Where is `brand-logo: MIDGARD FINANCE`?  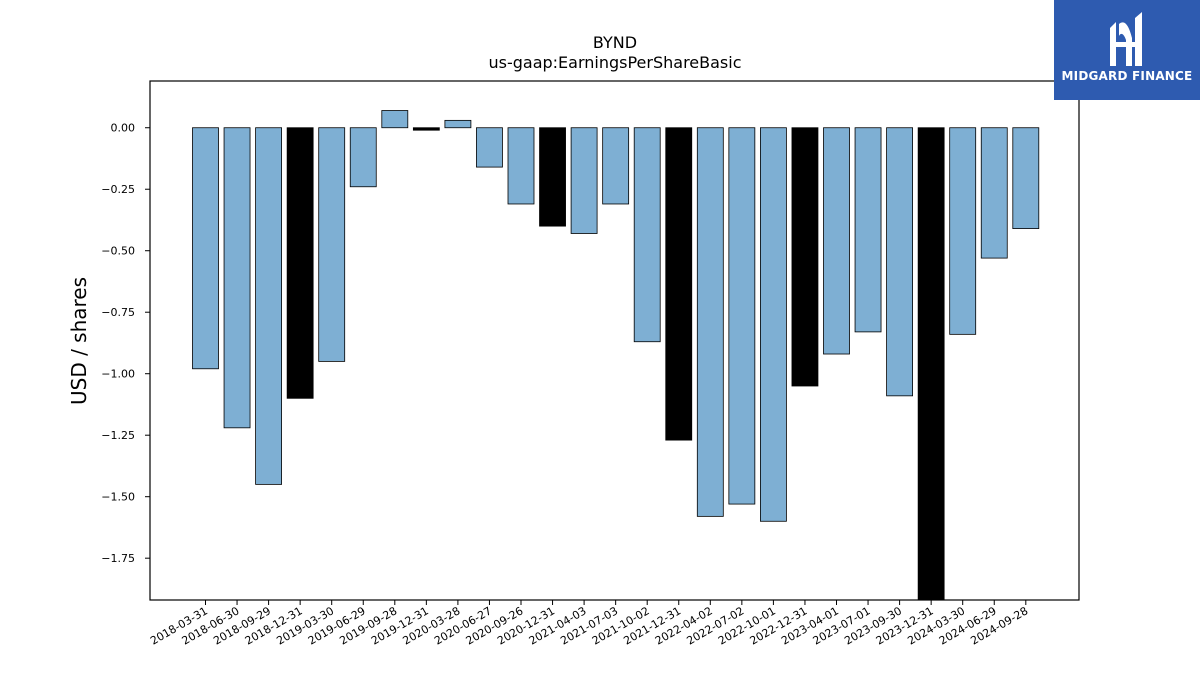
brand-logo: MIDGARD FINANCE is located at coordinates (1127, 50).